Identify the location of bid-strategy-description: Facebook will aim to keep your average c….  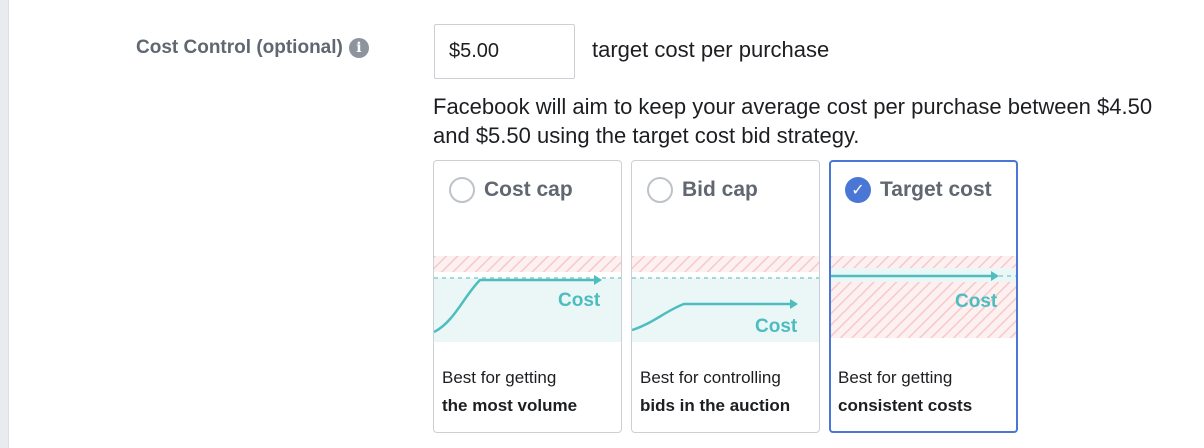
(793, 121).